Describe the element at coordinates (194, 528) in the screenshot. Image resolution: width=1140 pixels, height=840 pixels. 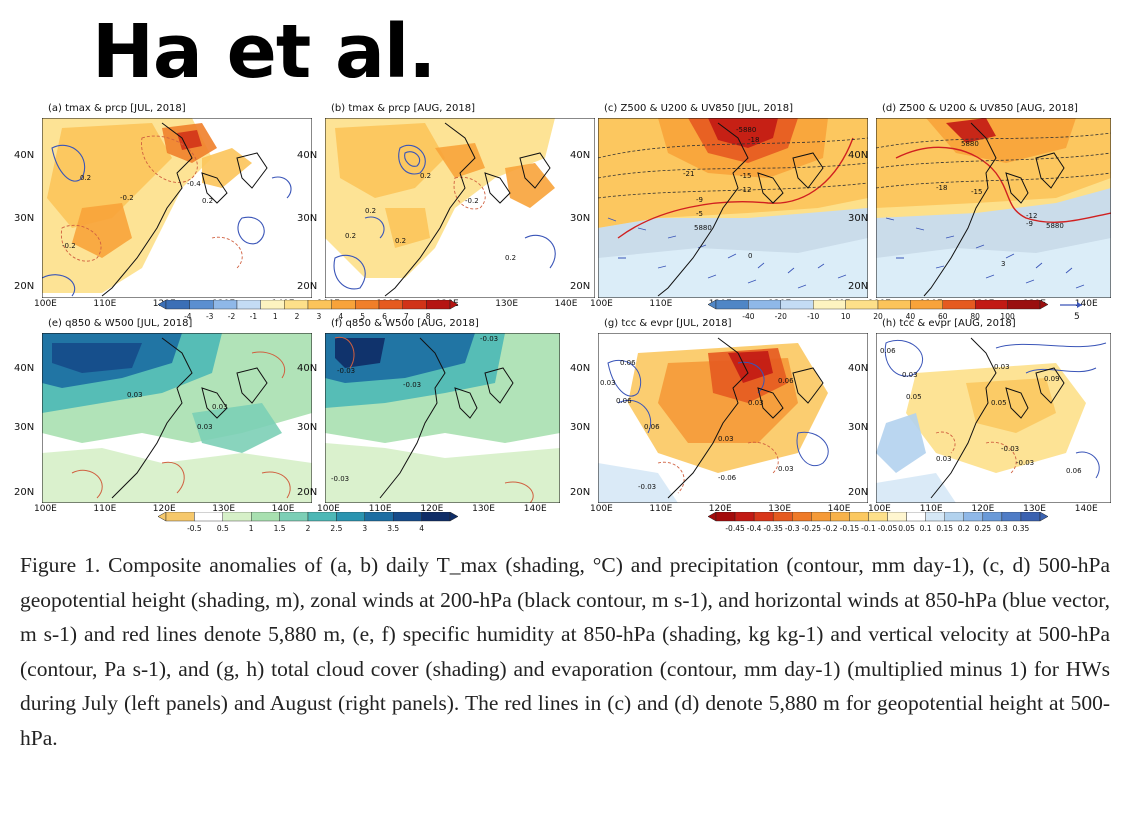
I see `colorbar-tick-label: -0.5` at that location.